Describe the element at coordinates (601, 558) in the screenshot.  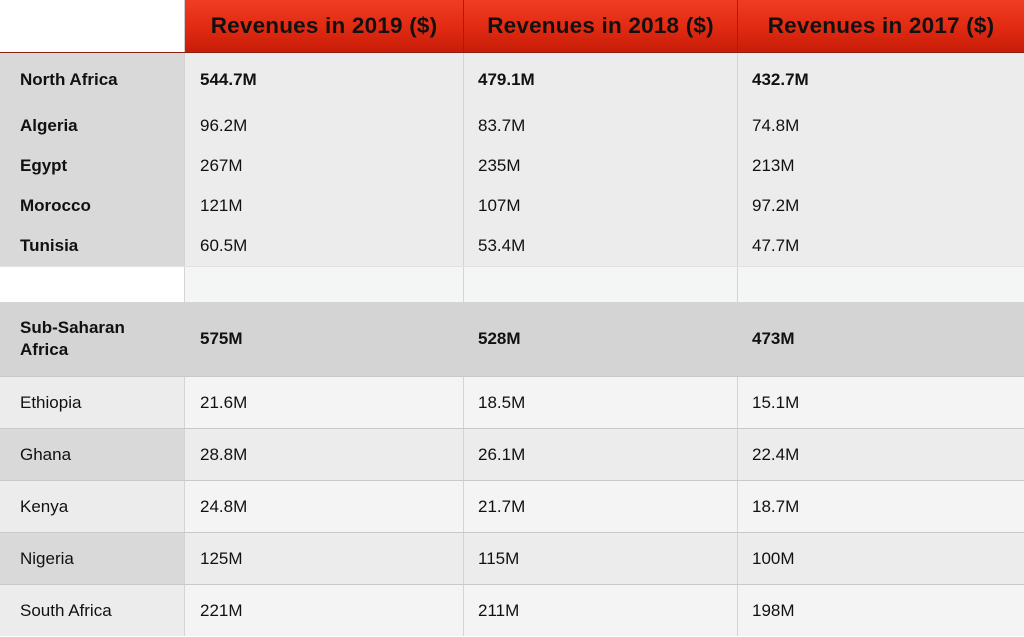
I see `value-cell: 115M` at that location.